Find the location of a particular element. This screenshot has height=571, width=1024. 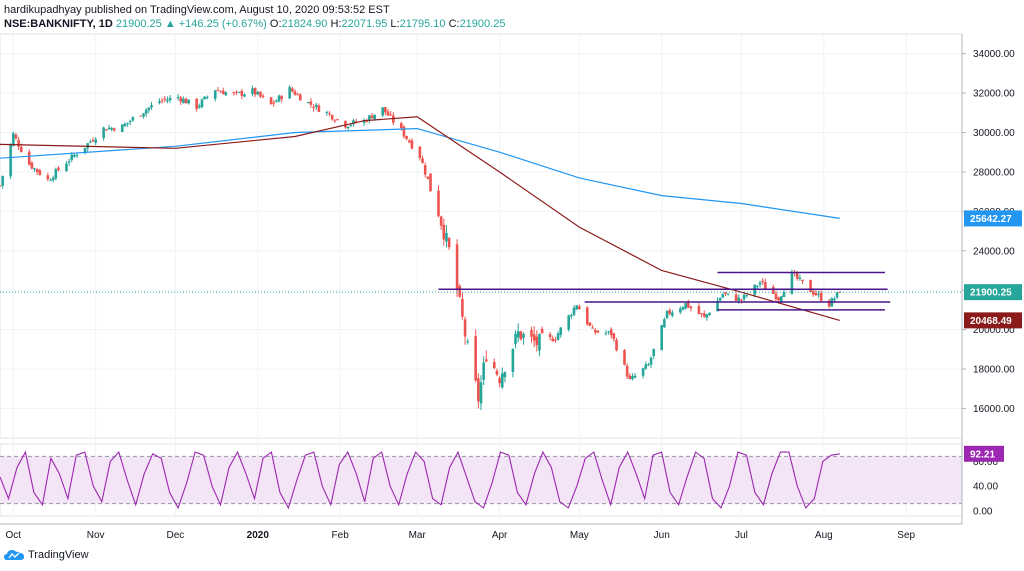

rsi-band is located at coordinates (481, 480).